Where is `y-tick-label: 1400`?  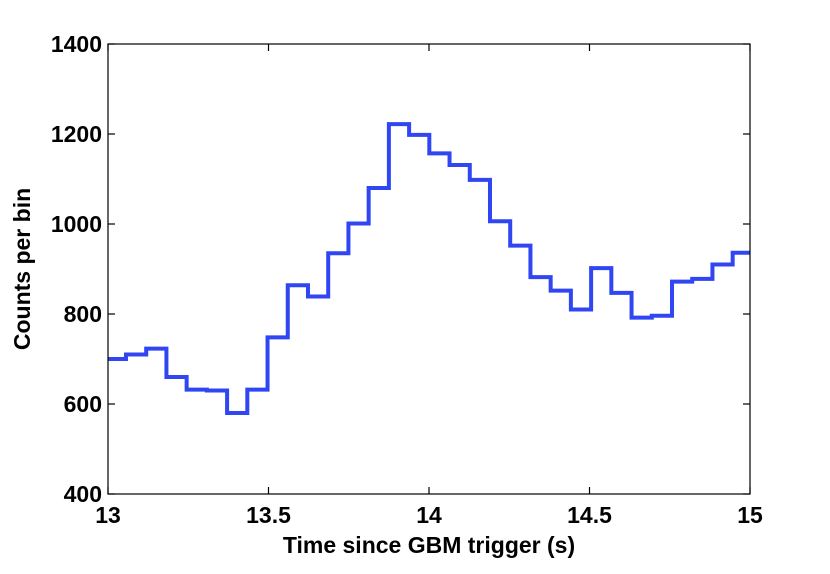
y-tick-label: 1400 is located at coordinates (76, 44).